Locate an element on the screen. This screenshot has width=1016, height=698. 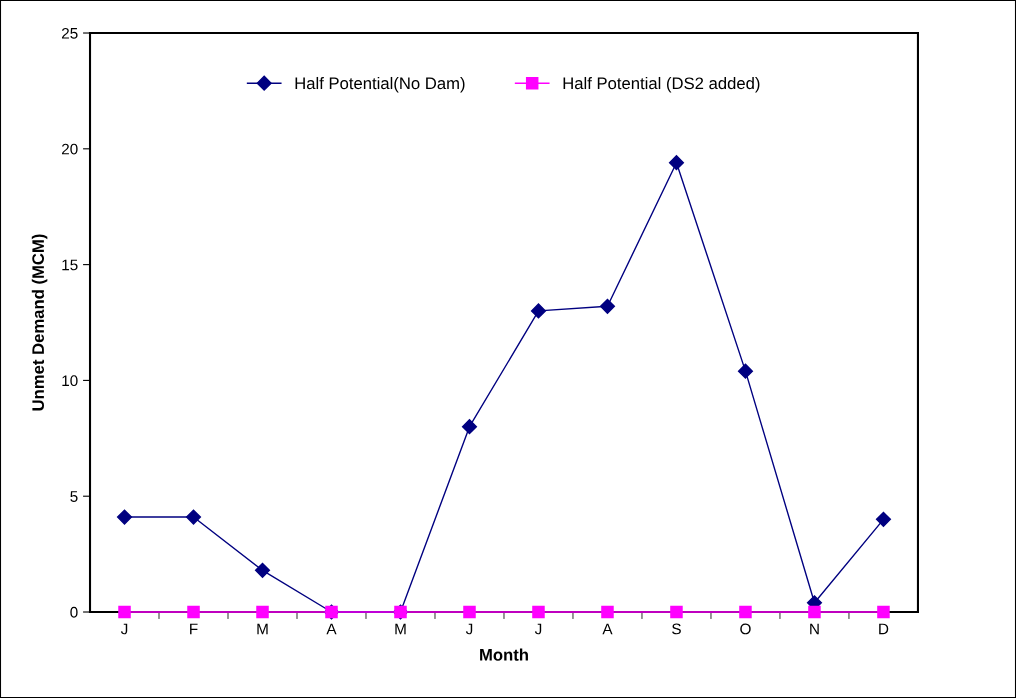
y-tick-label: 5 is located at coordinates (74, 496).